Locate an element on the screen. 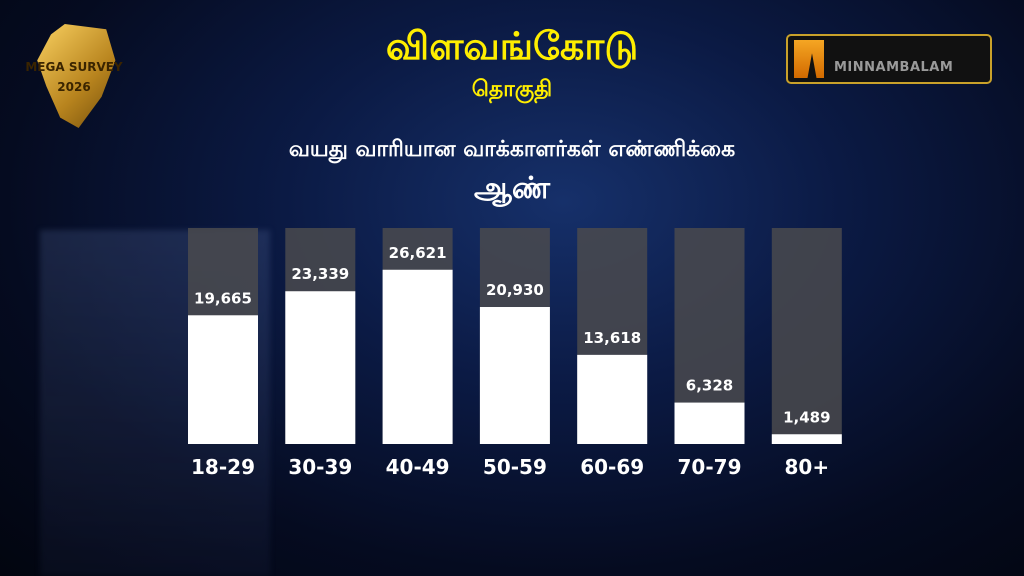  value-label: 23,339 is located at coordinates (320, 274).